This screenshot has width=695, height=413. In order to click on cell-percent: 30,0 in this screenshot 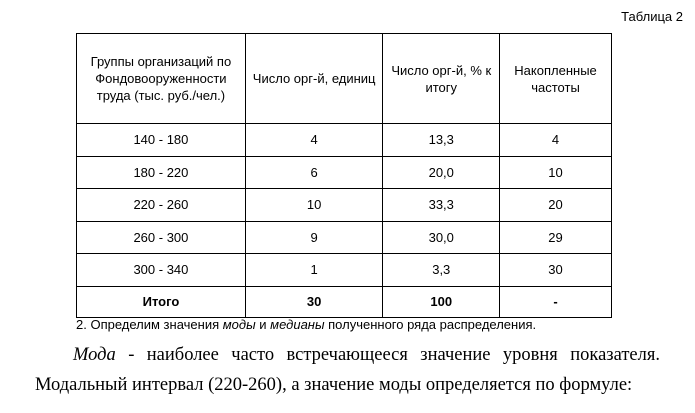, I will do `click(441, 237)`.